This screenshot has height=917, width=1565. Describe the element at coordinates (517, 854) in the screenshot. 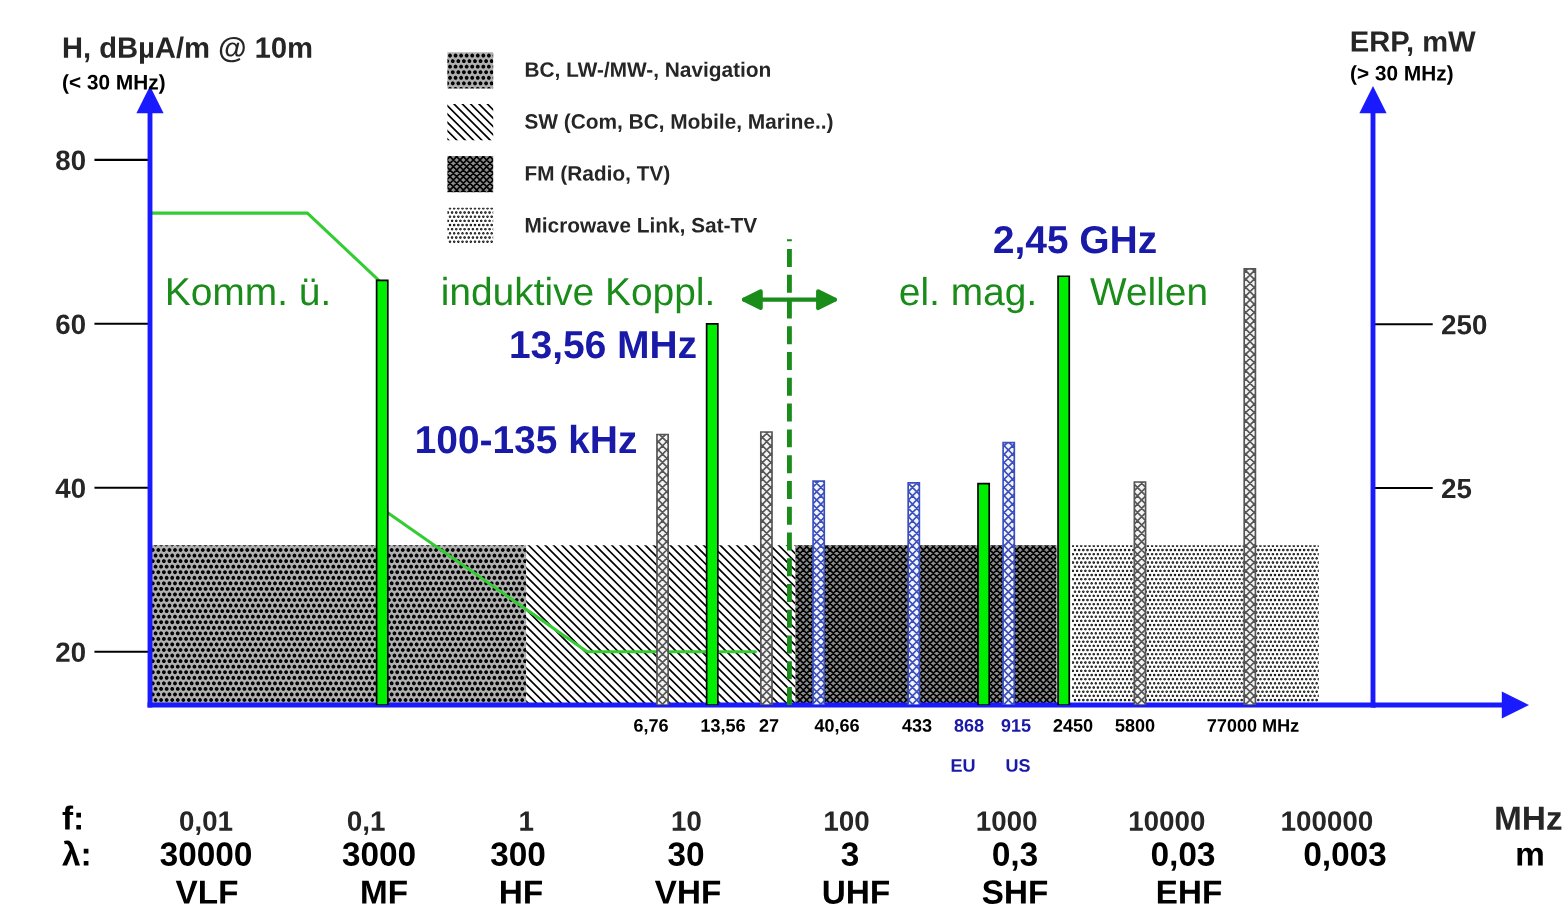

I see `text: 300` at that location.